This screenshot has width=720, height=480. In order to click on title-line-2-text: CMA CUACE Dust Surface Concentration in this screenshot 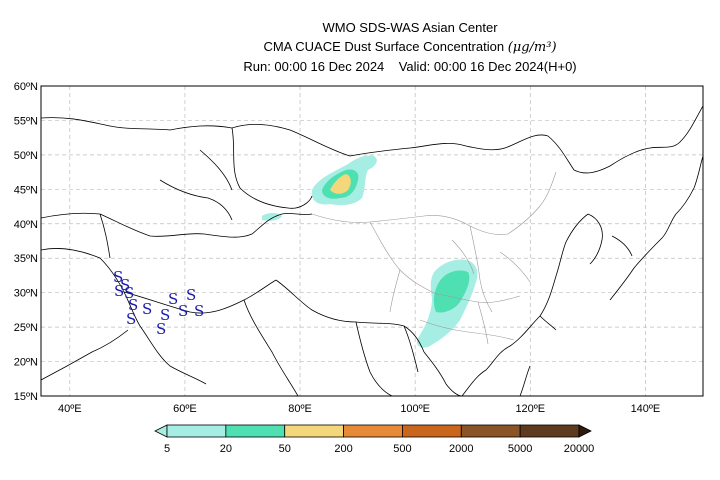, I will do `click(385, 46)`.